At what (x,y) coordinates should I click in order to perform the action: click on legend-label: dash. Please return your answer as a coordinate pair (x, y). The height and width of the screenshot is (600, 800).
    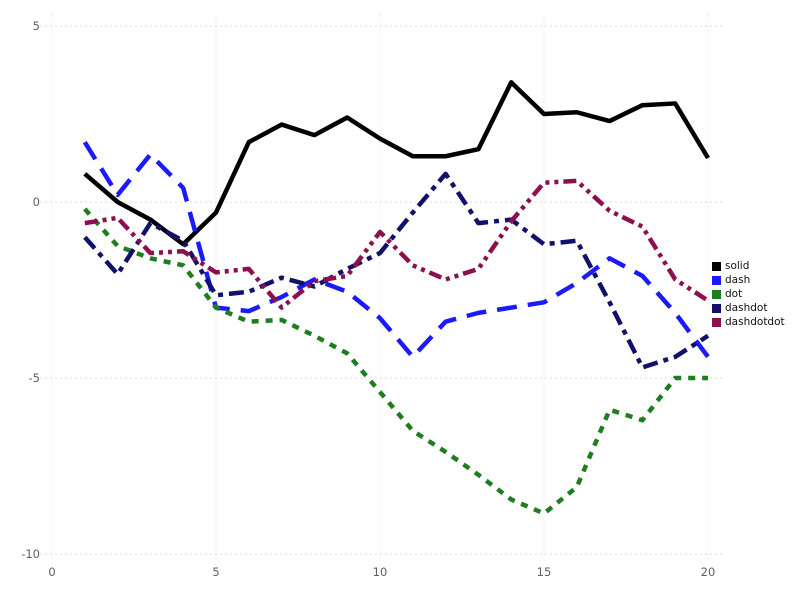
    Looking at the image, I should click on (738, 280).